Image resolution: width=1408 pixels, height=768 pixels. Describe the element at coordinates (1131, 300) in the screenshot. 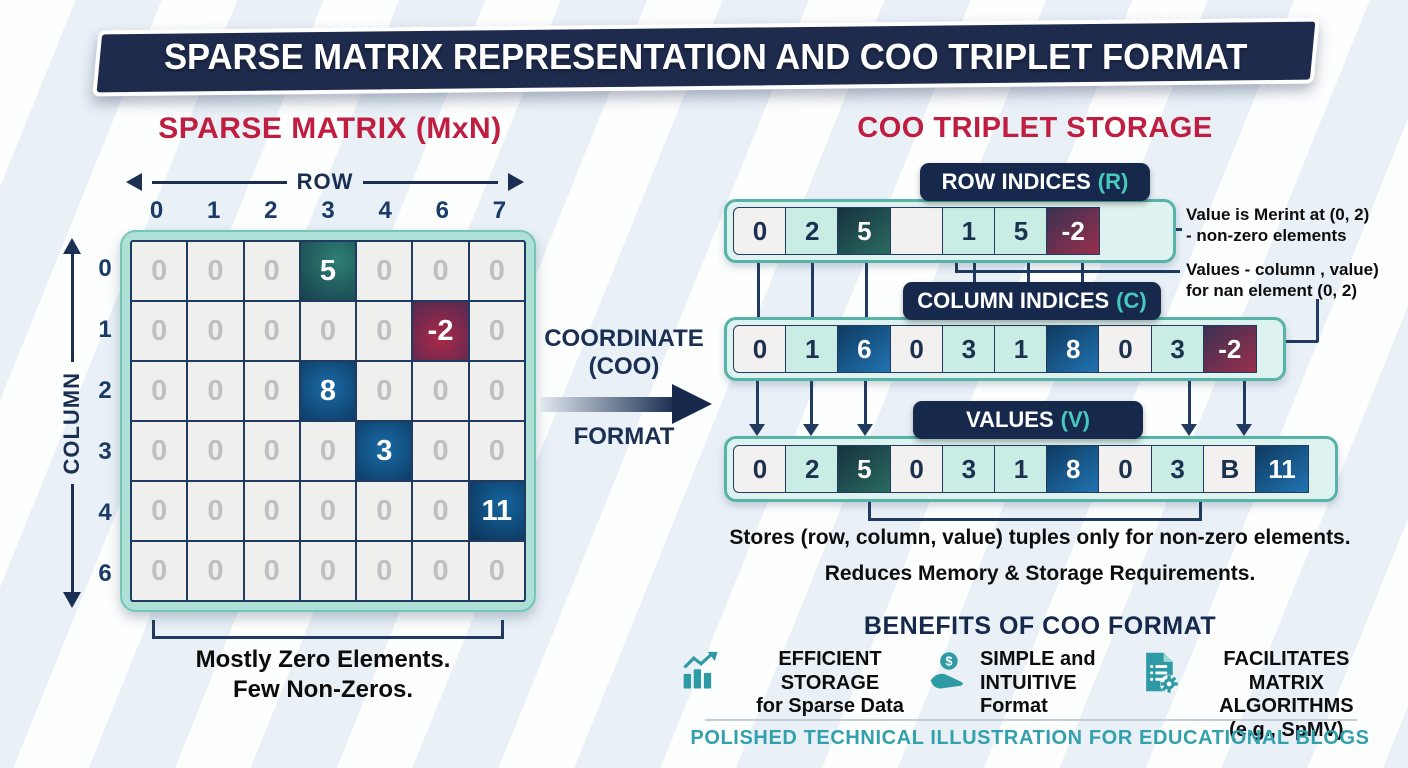

I see `column-indices-letter: (C)` at that location.